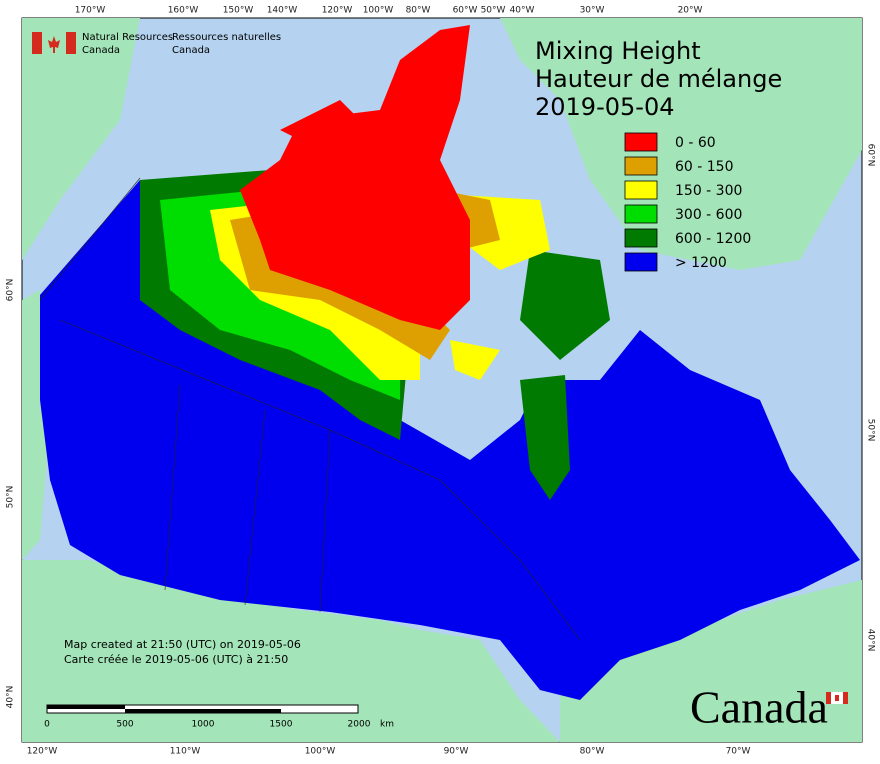 This screenshot has height=764, width=880. I want to click on top-label: 40°W, so click(522, 11).